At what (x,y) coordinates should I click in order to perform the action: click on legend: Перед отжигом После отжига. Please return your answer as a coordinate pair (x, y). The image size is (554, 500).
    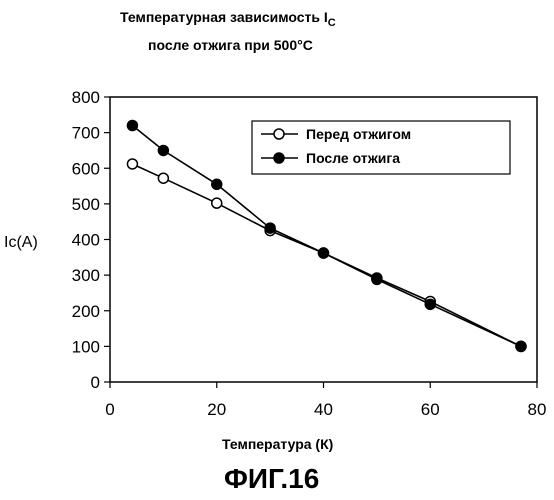
    Looking at the image, I should click on (381, 147).